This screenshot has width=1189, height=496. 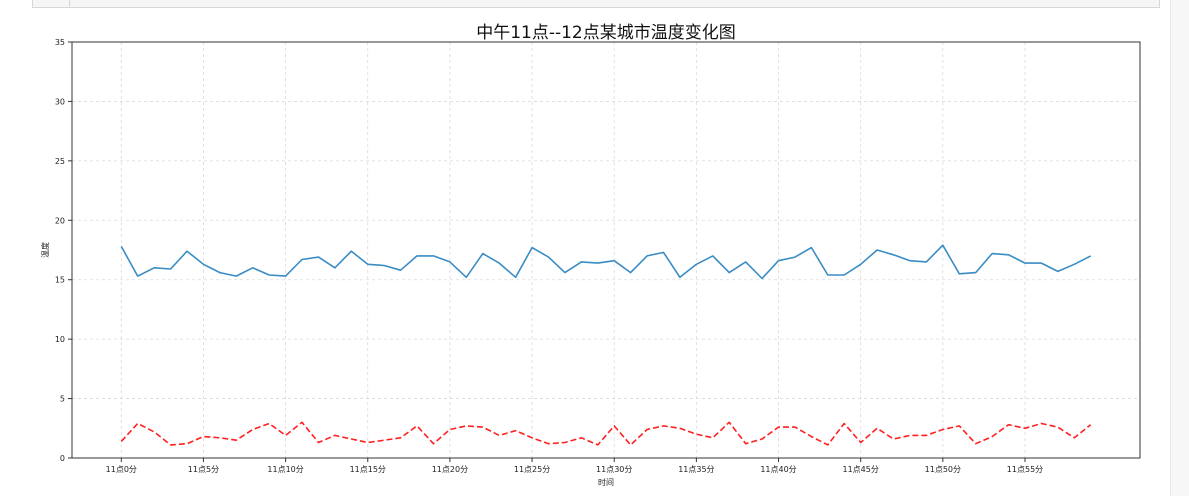 I want to click on y-tick-label: 10, so click(x=60, y=339).